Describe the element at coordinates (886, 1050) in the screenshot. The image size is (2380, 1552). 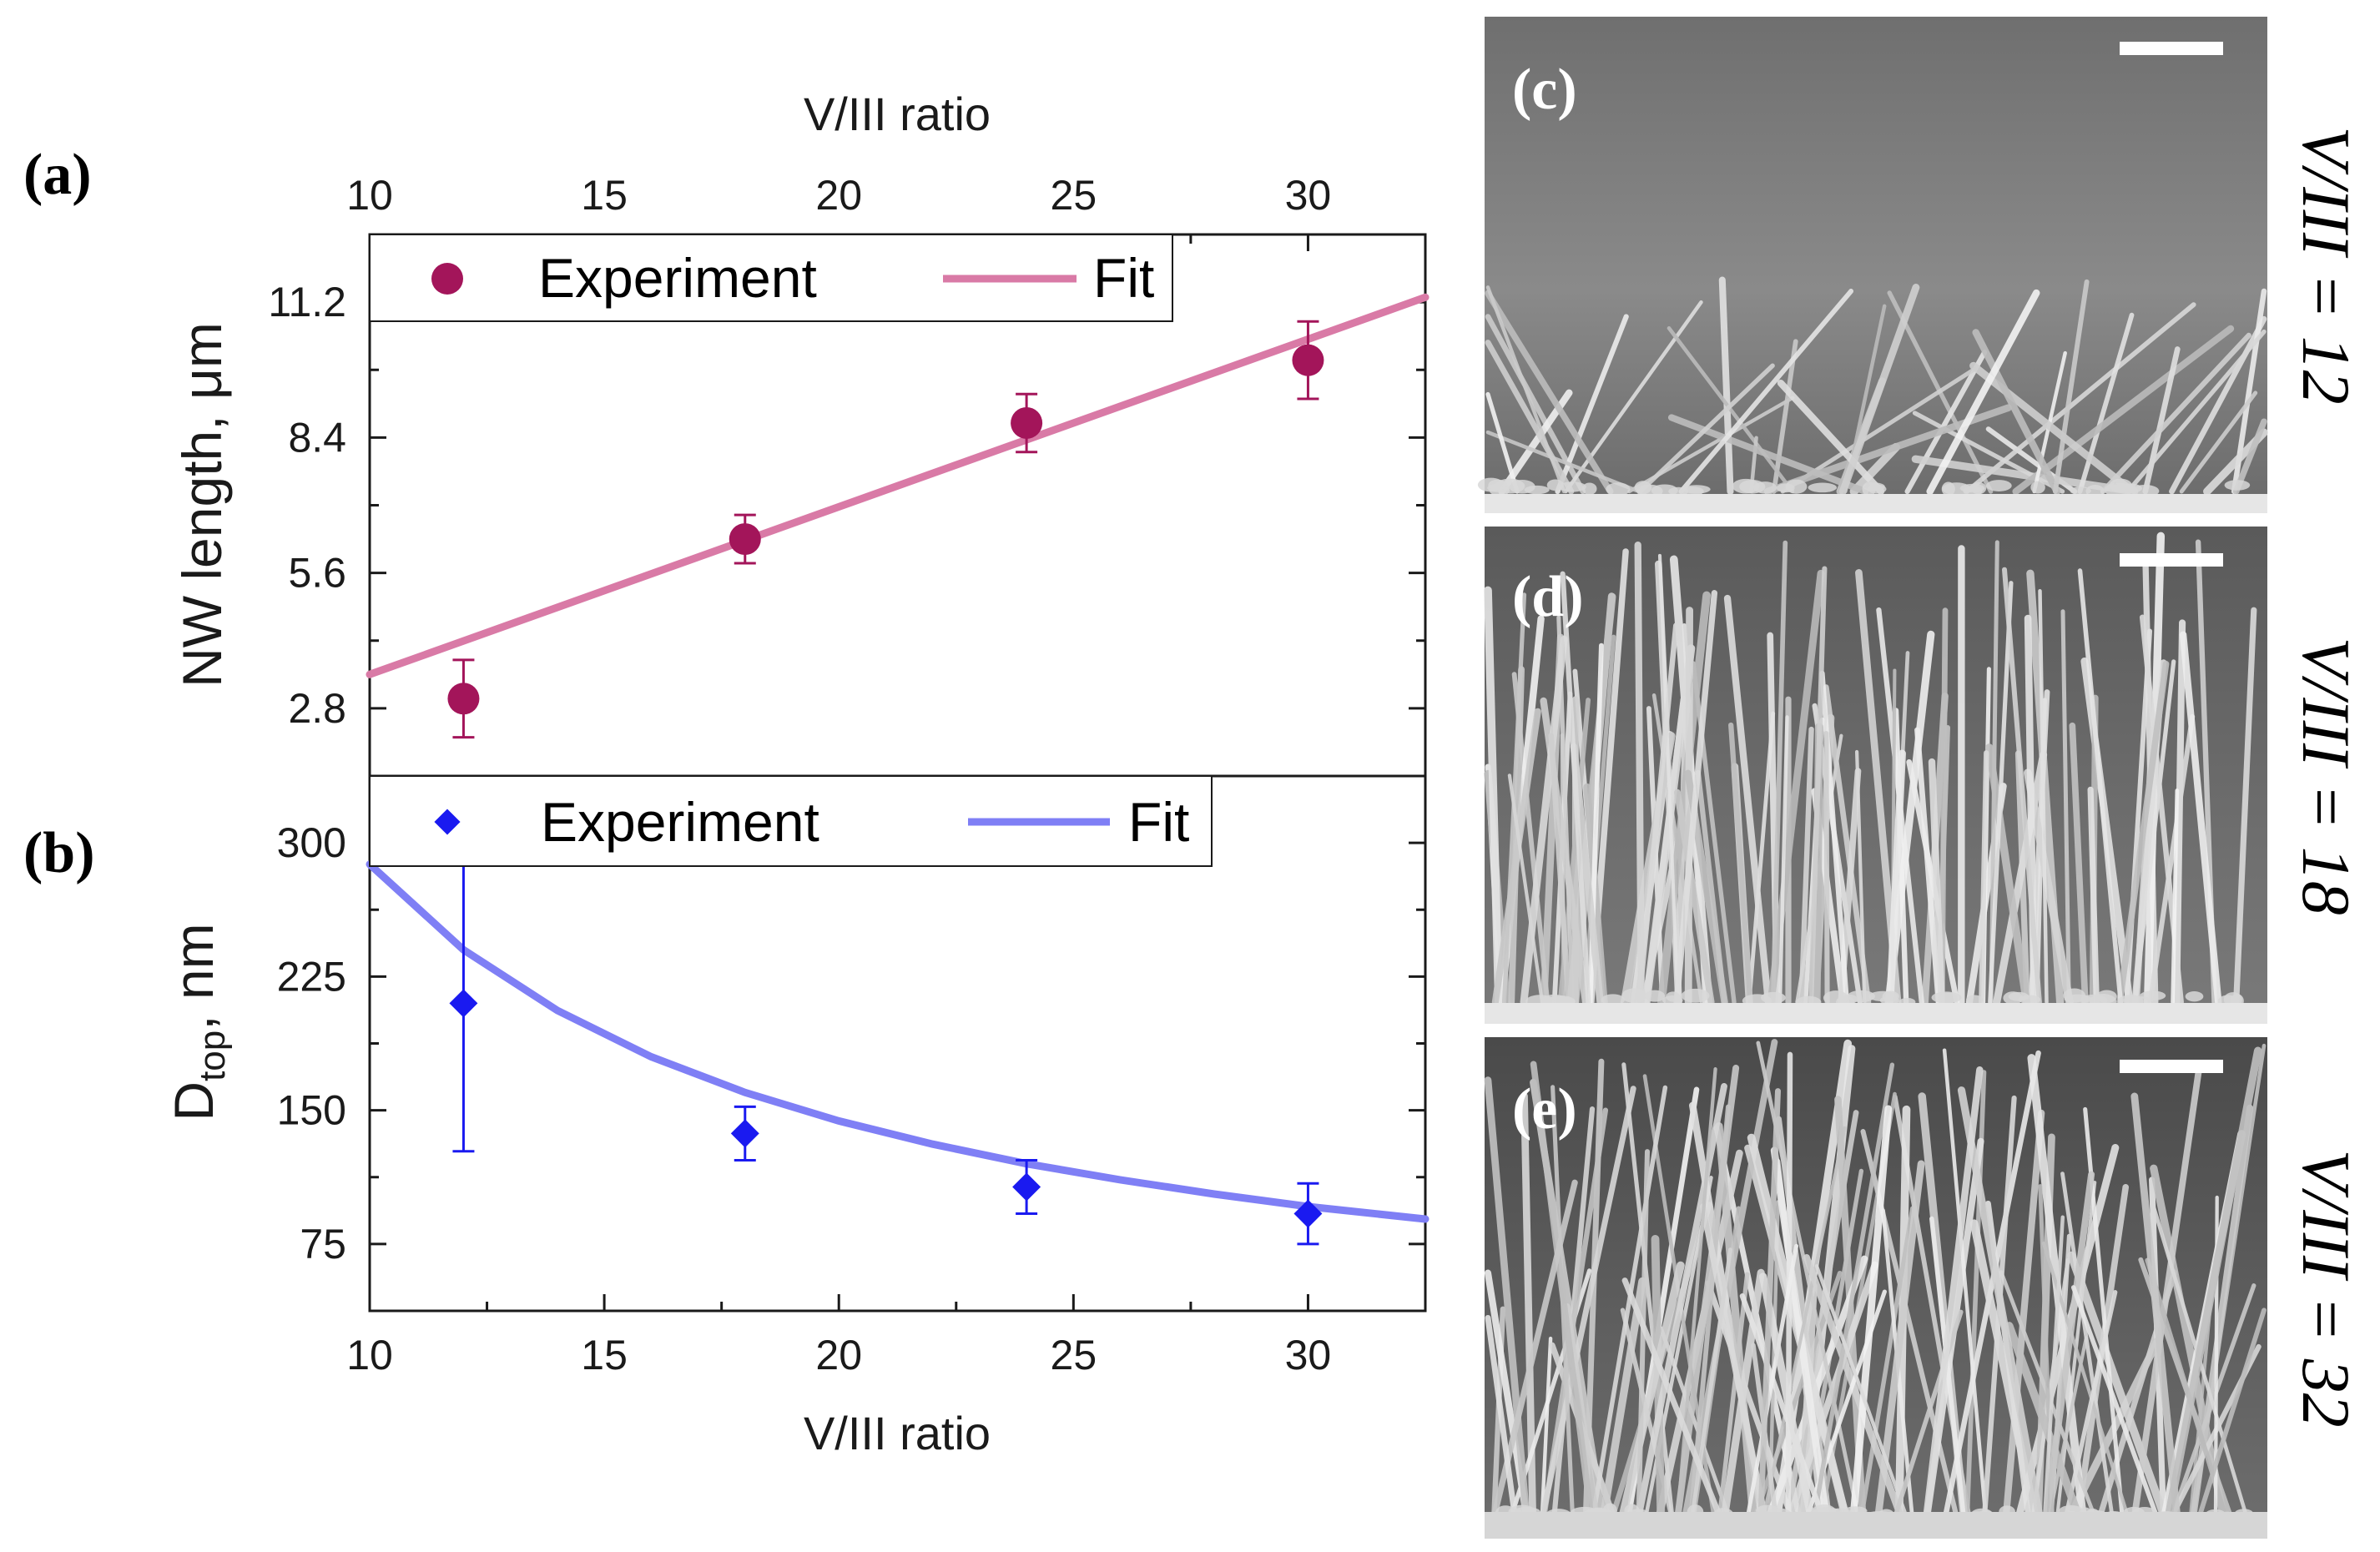
I see `experiment-series-b` at that location.